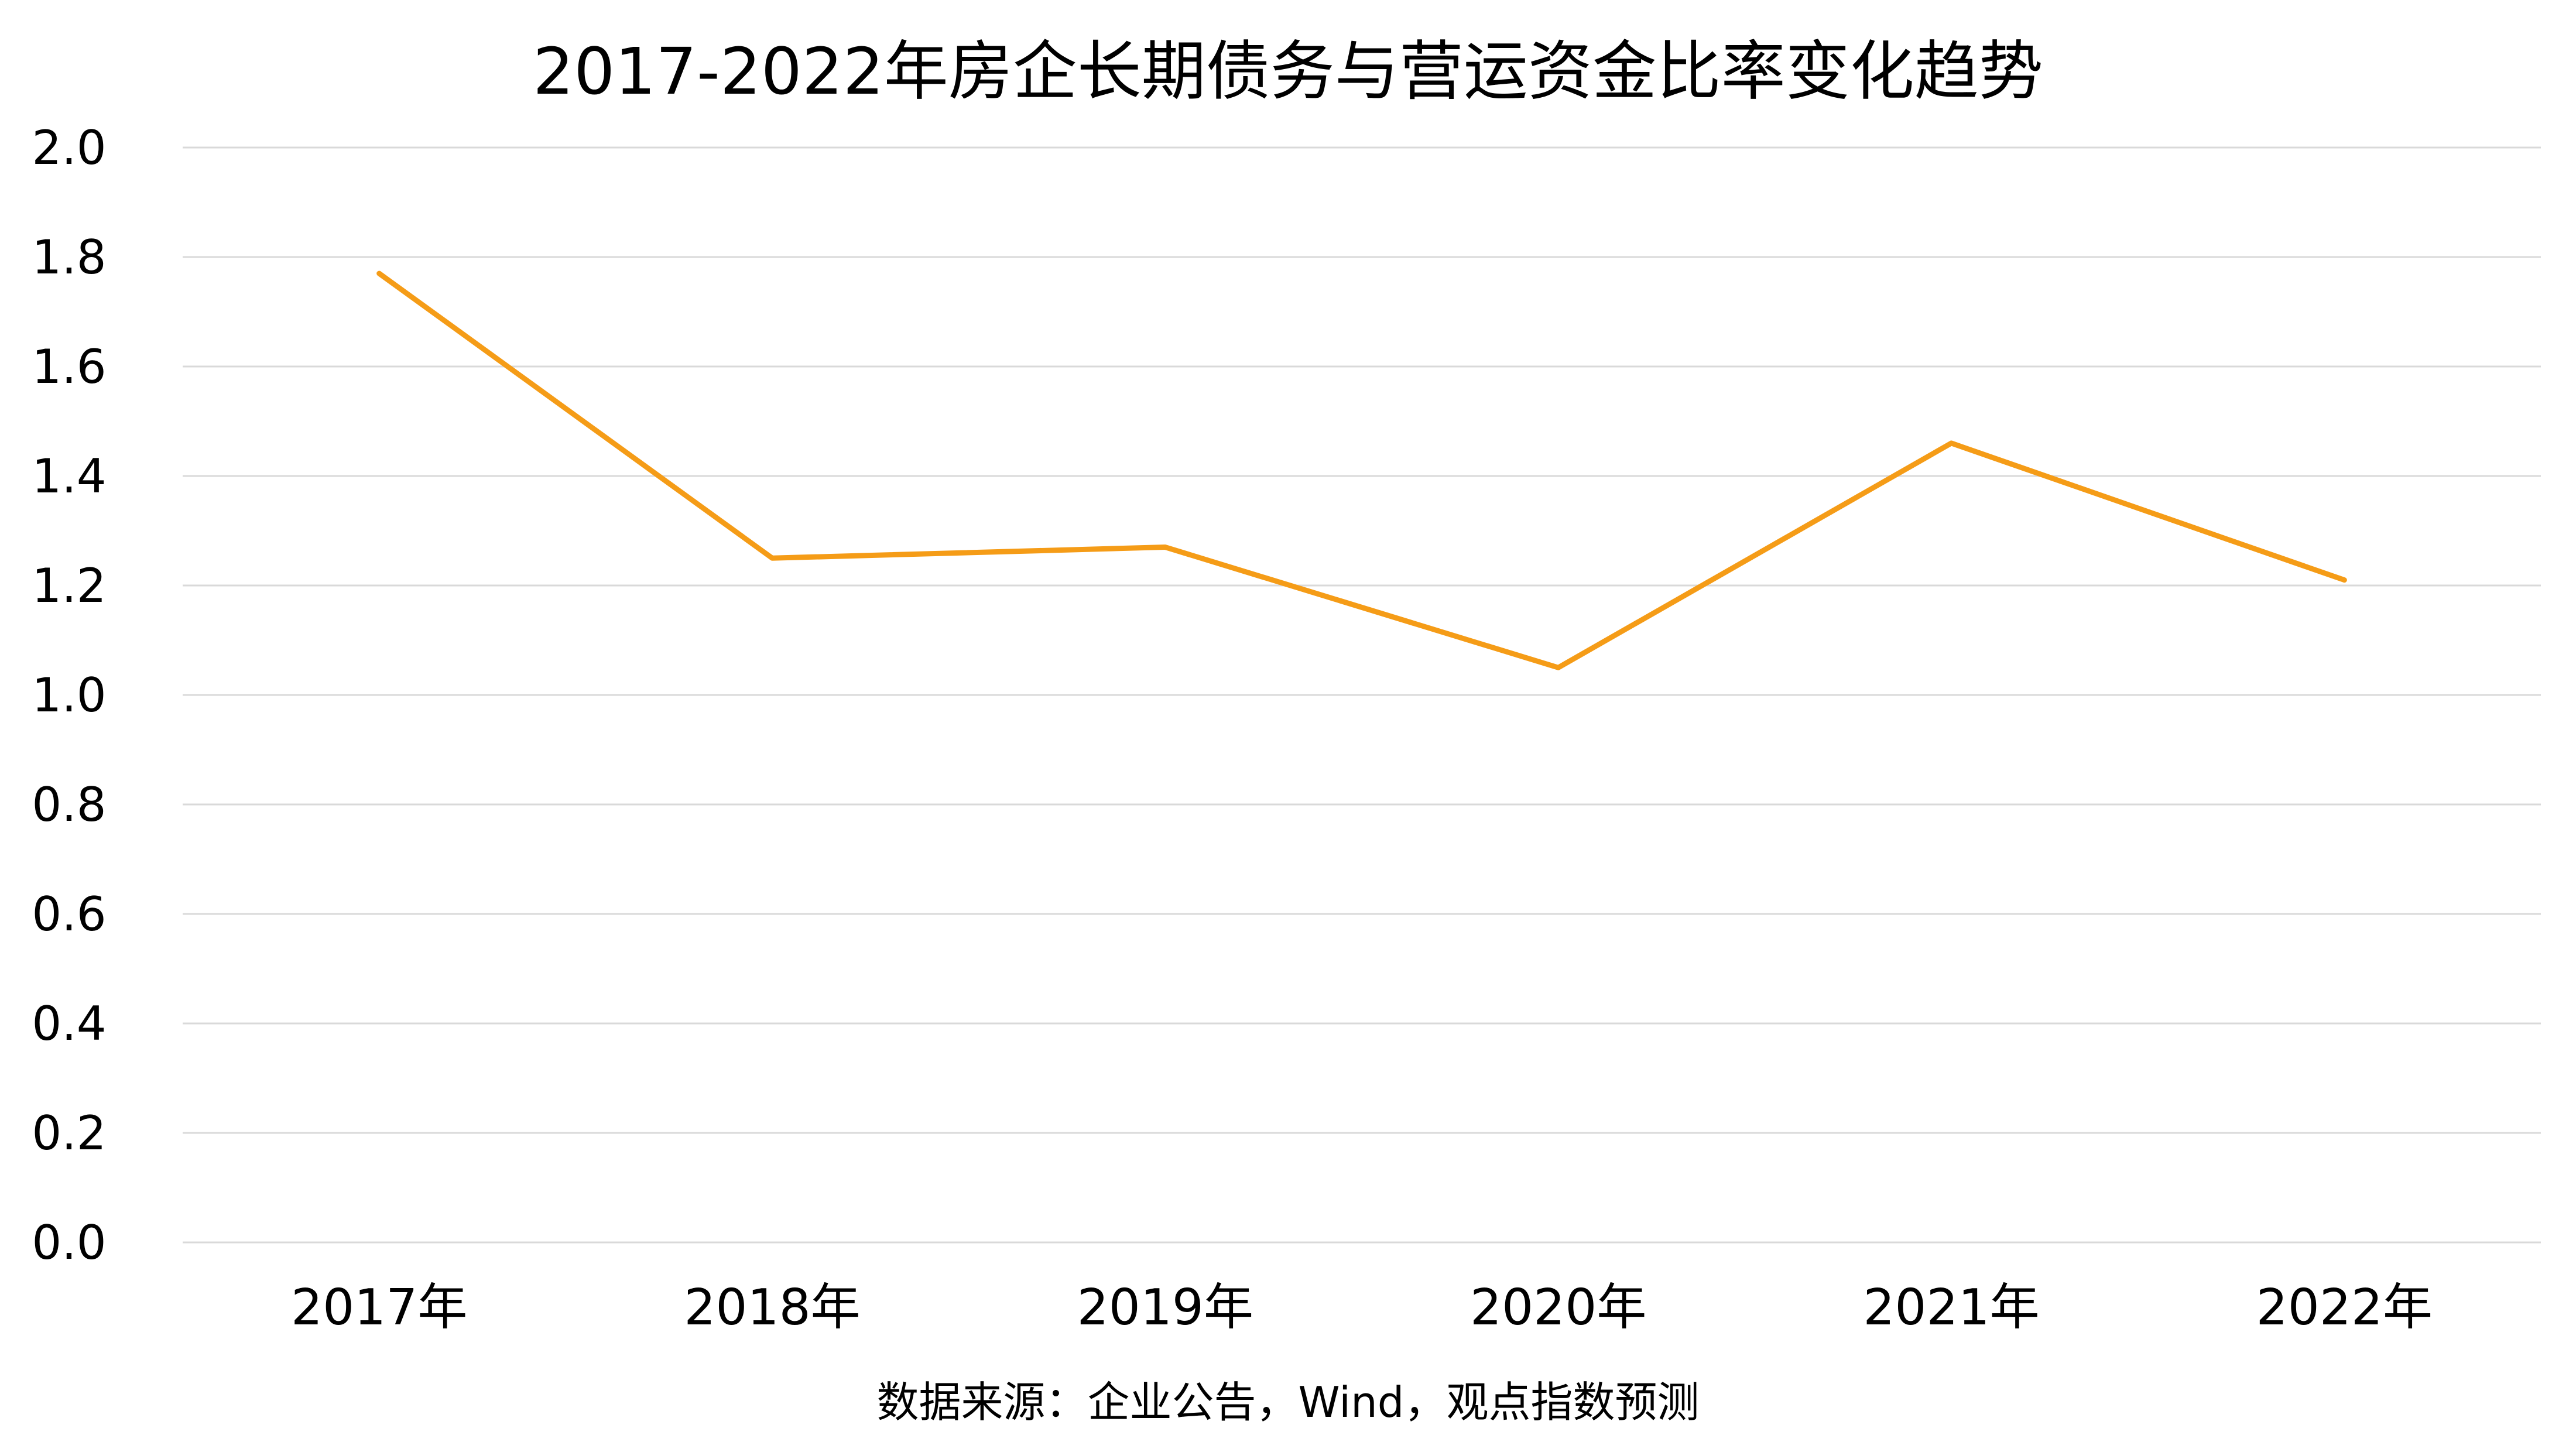 Image resolution: width=2576 pixels, height=1452 pixels. Describe the element at coordinates (1951, 1308) in the screenshot. I see `x-tick-label: 2021年` at that location.